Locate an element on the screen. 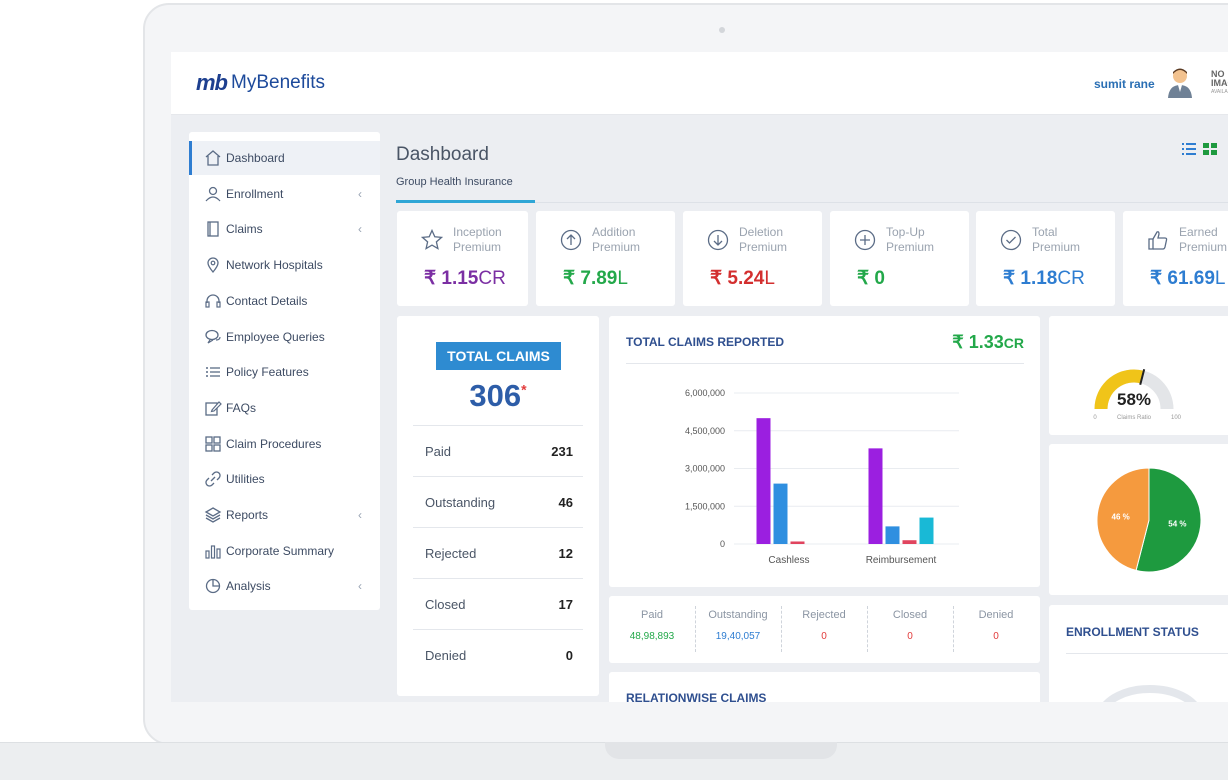 The height and width of the screenshot is (780, 1228). premium-card-addition-premium: Addition Premium ₹ 7.89L is located at coordinates (605, 258).